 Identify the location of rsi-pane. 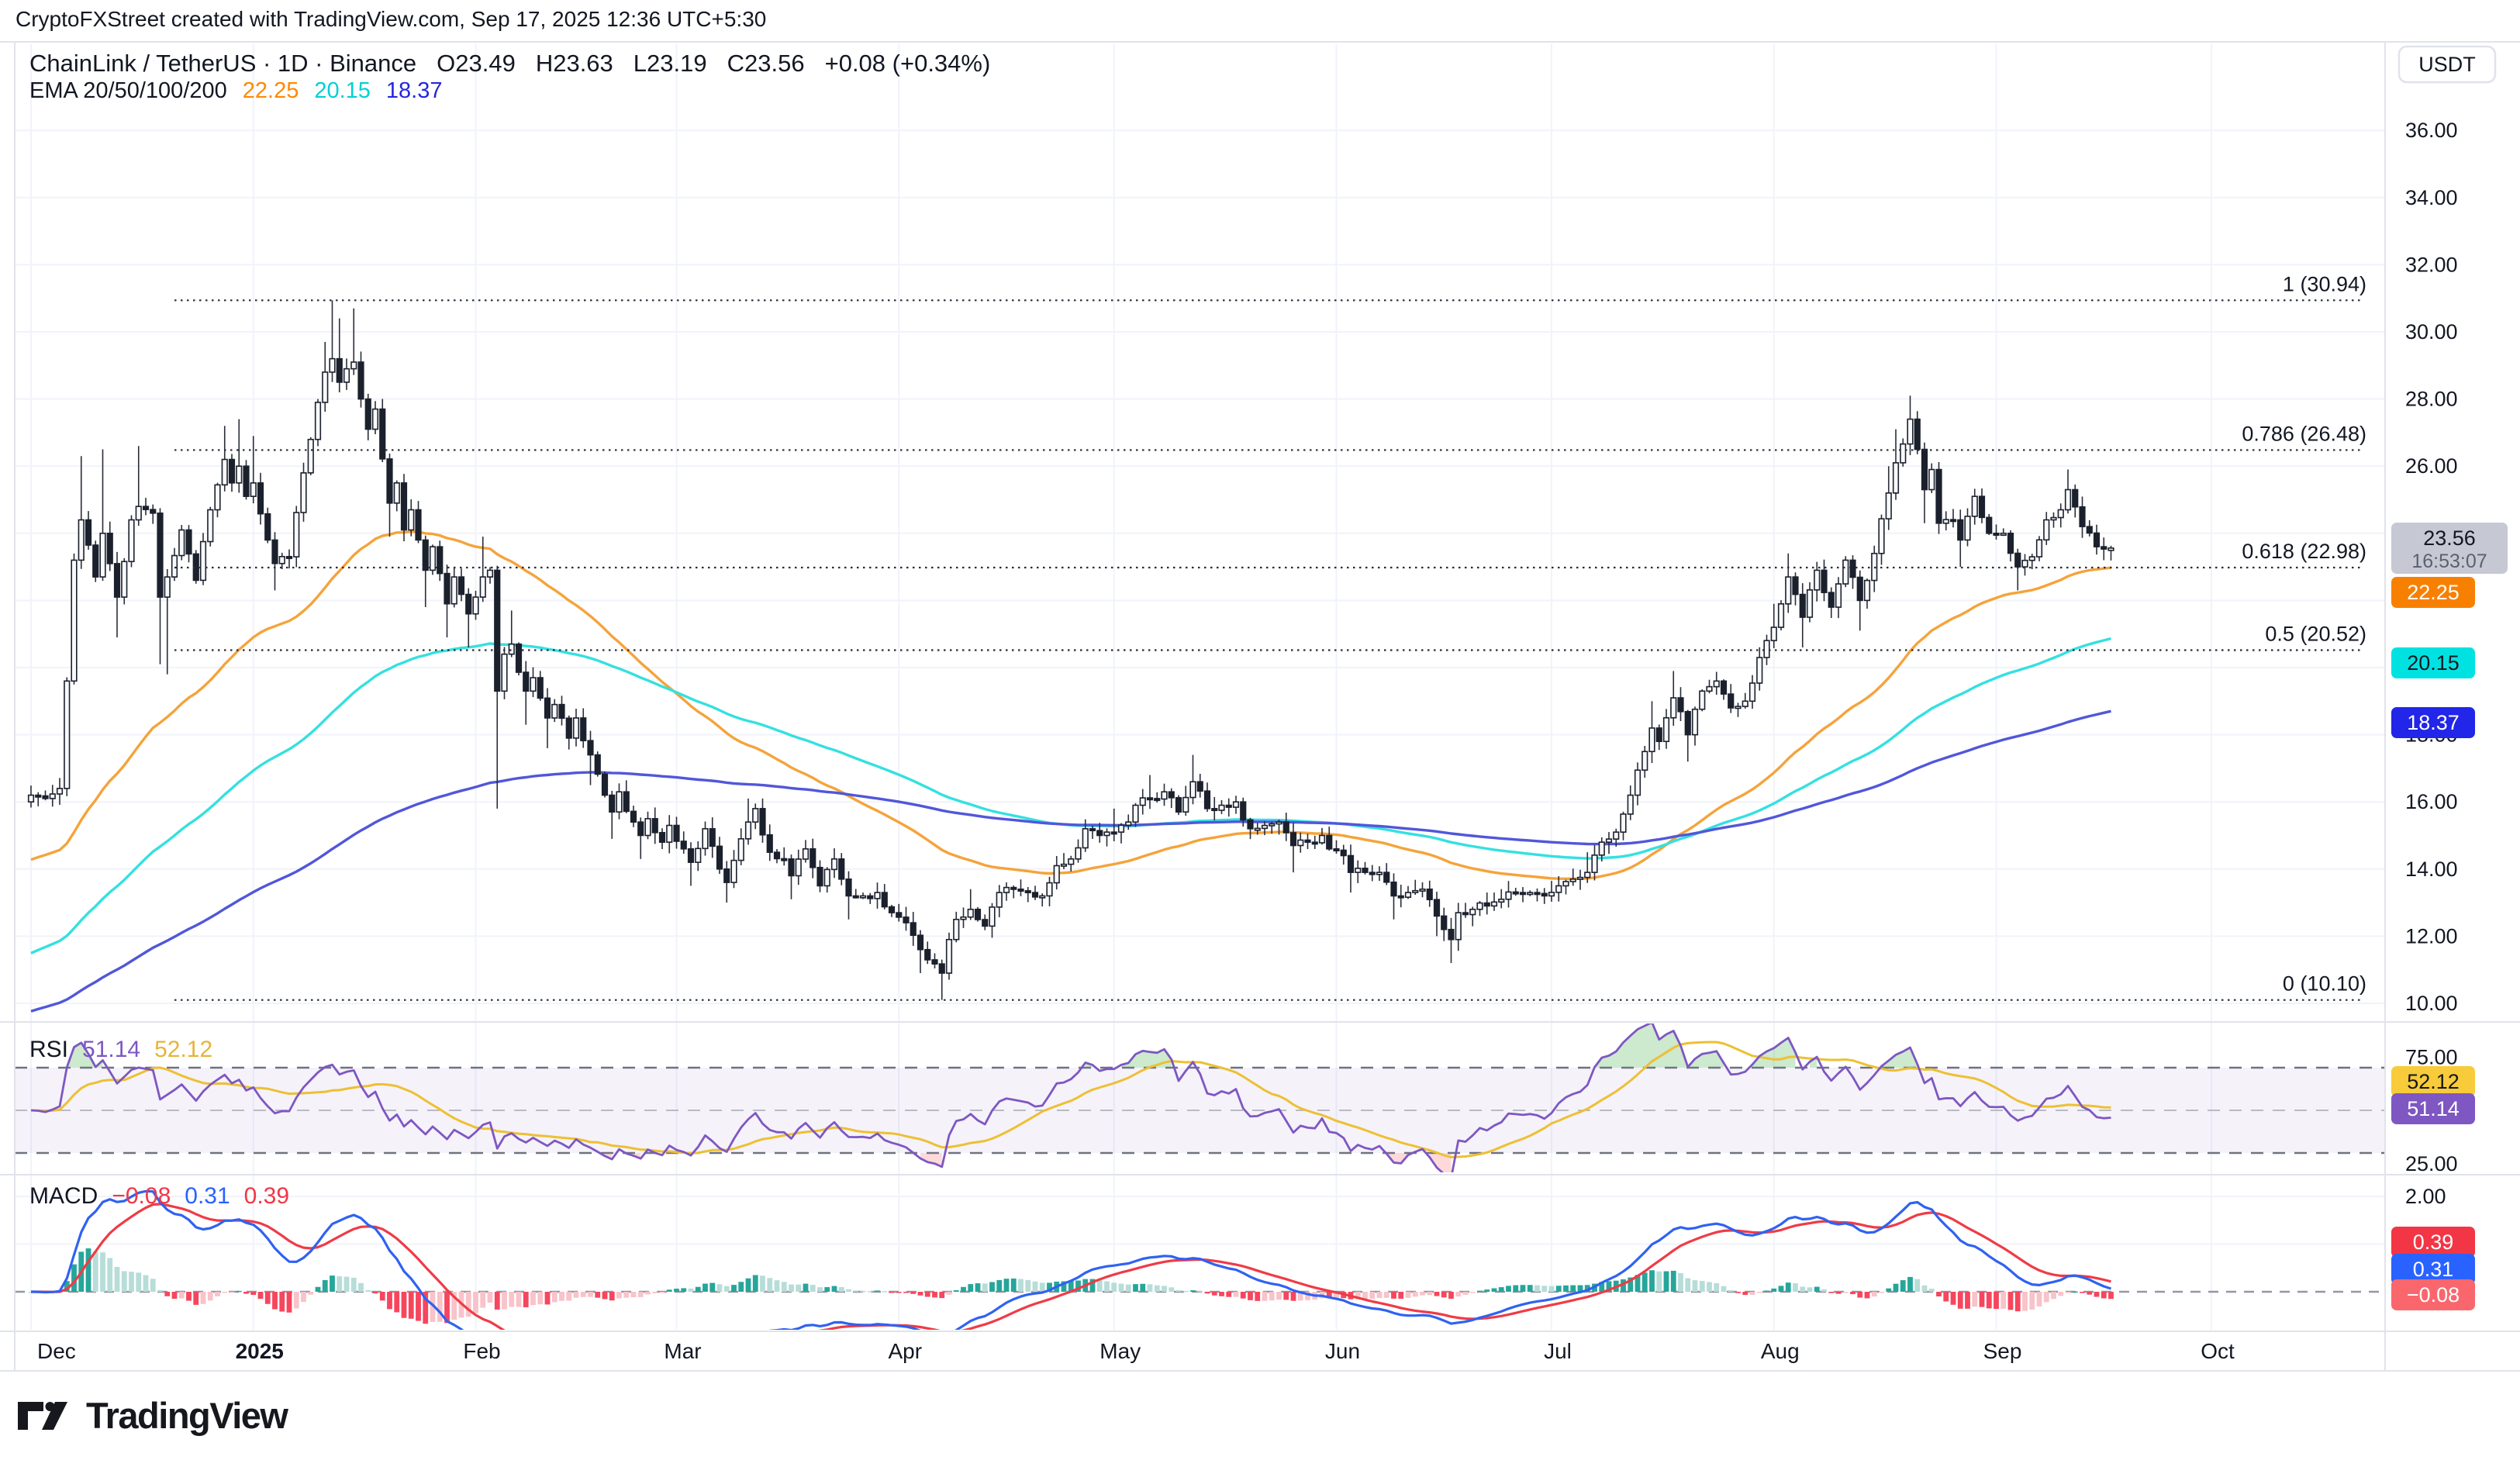
(1070, 1101).